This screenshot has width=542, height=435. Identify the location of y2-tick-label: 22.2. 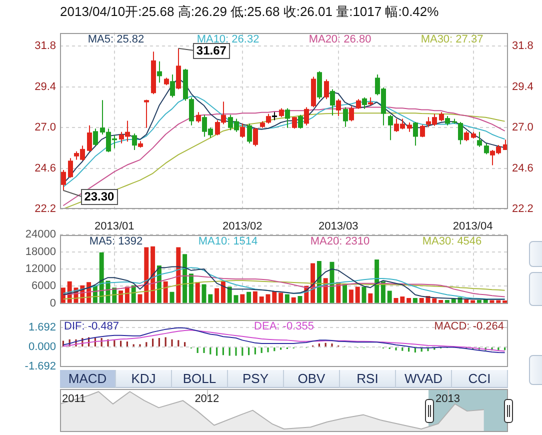
(523, 209).